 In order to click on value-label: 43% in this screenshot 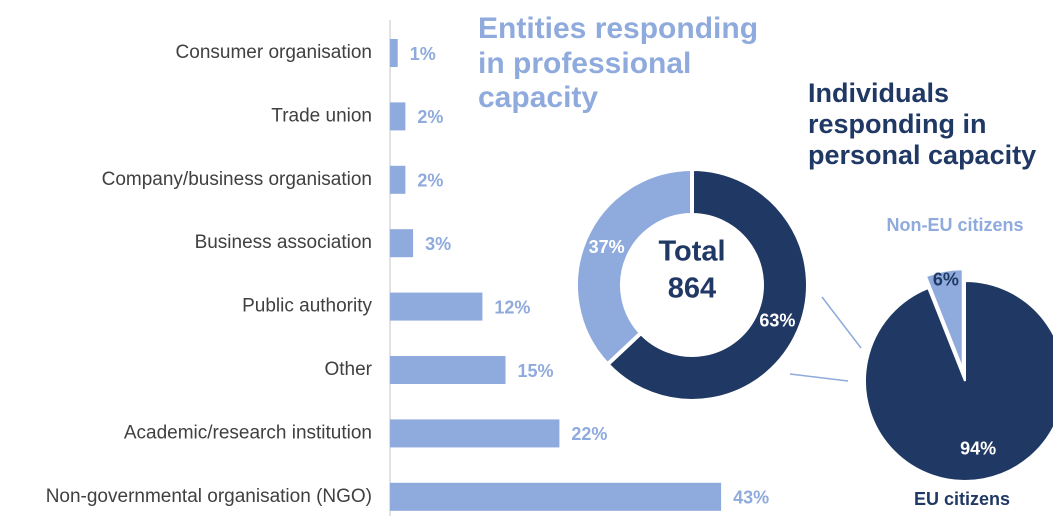, I will do `click(751, 498)`.